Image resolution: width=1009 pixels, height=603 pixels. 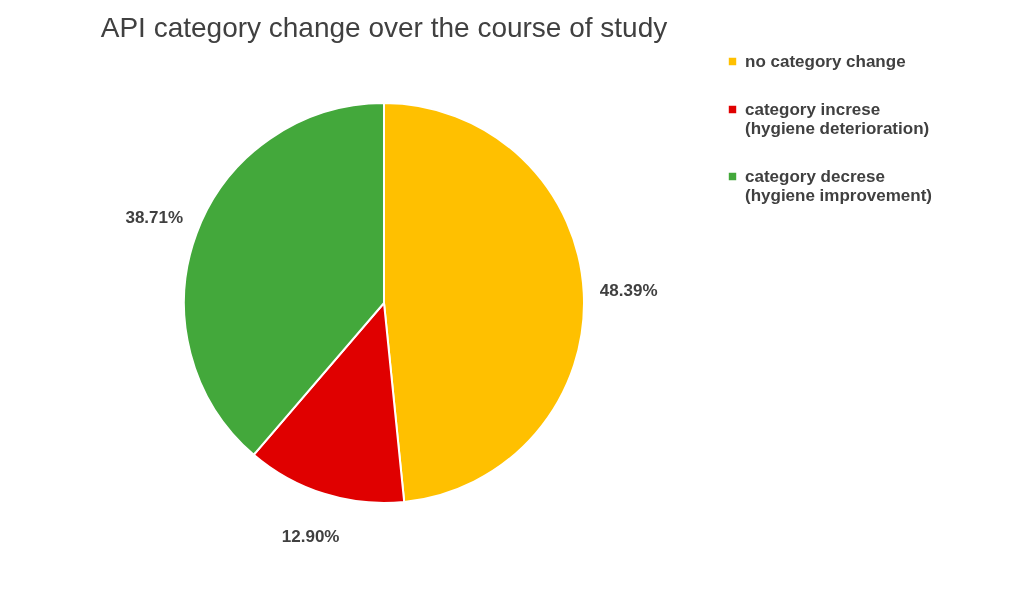 I want to click on chart-title: API category change over the course of study, so click(x=384, y=27).